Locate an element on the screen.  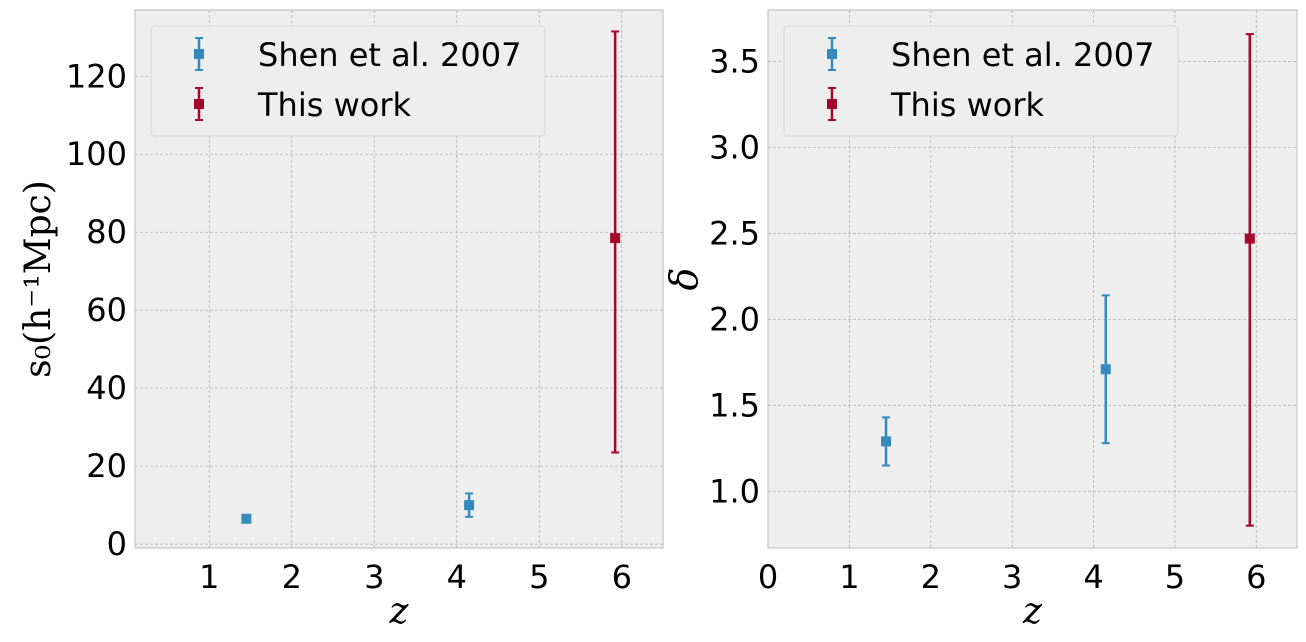
y-tick-label: 40 is located at coordinates (106, 388).